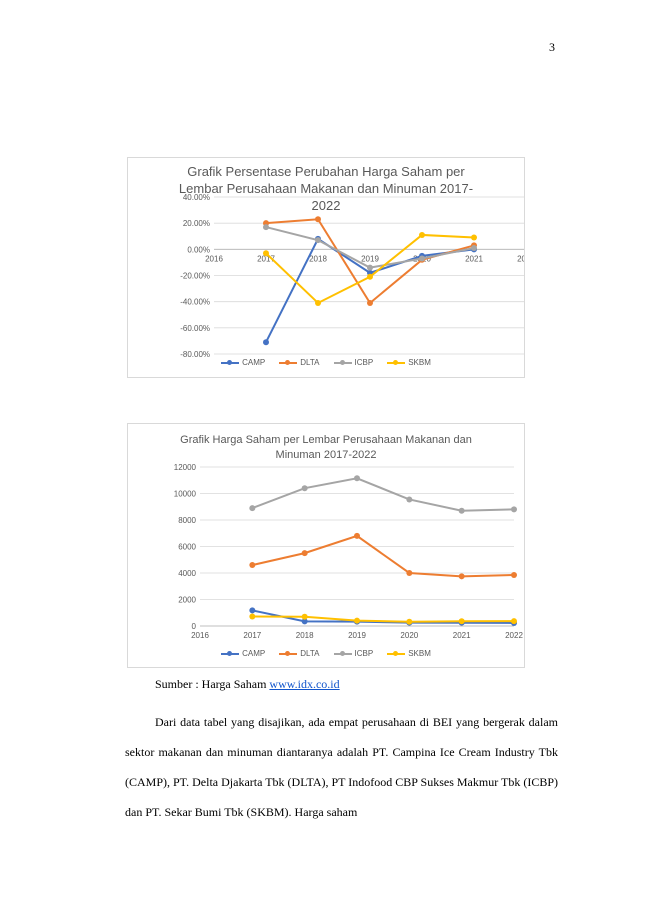 Image resolution: width=650 pixels, height=919 pixels. Describe the element at coordinates (187, 520) in the screenshot. I see `y-tick-label: 8000` at that location.